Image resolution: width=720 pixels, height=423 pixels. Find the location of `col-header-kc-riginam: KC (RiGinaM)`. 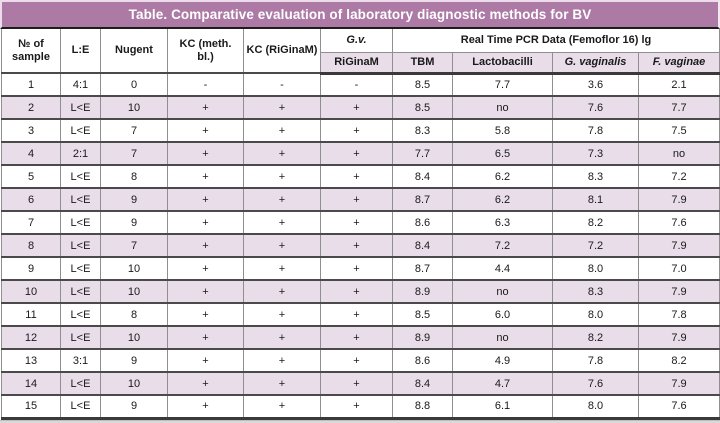

col-header-kc-riginam: KC (RiGinaM) is located at coordinates (282, 51).